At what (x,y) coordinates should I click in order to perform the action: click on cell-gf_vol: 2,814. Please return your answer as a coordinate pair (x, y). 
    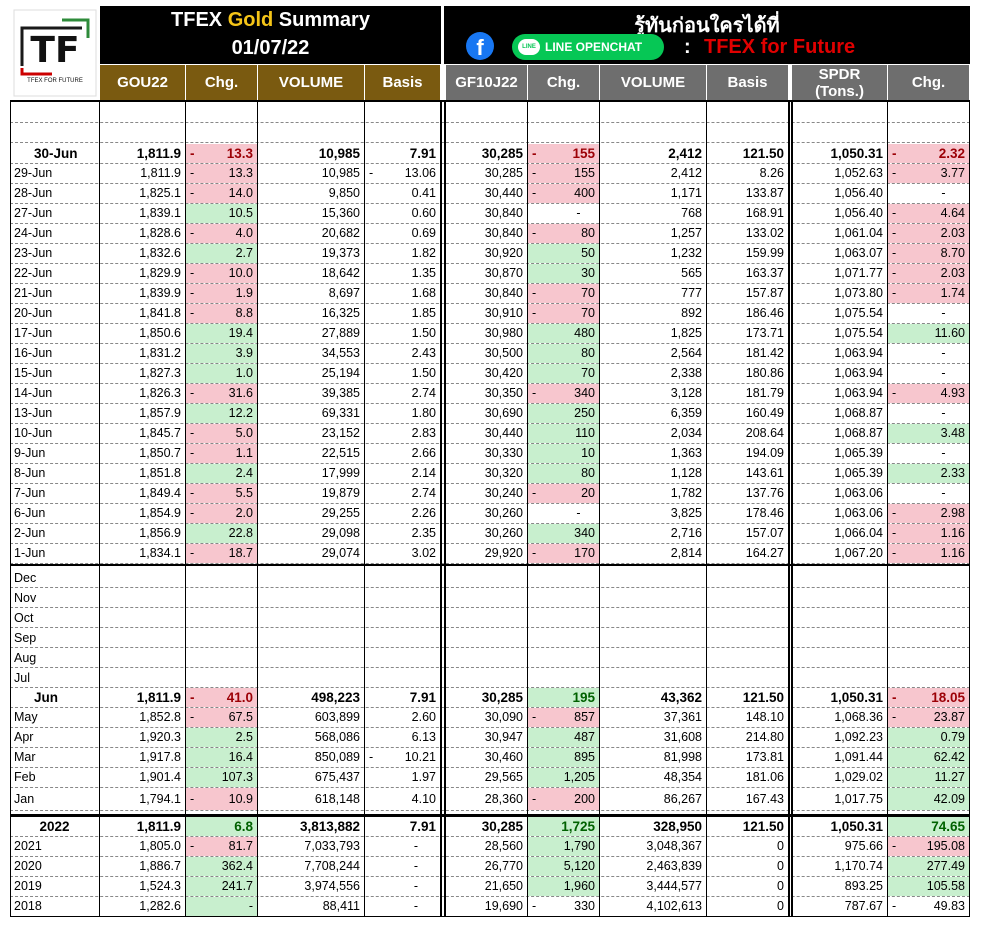
    Looking at the image, I should click on (653, 553).